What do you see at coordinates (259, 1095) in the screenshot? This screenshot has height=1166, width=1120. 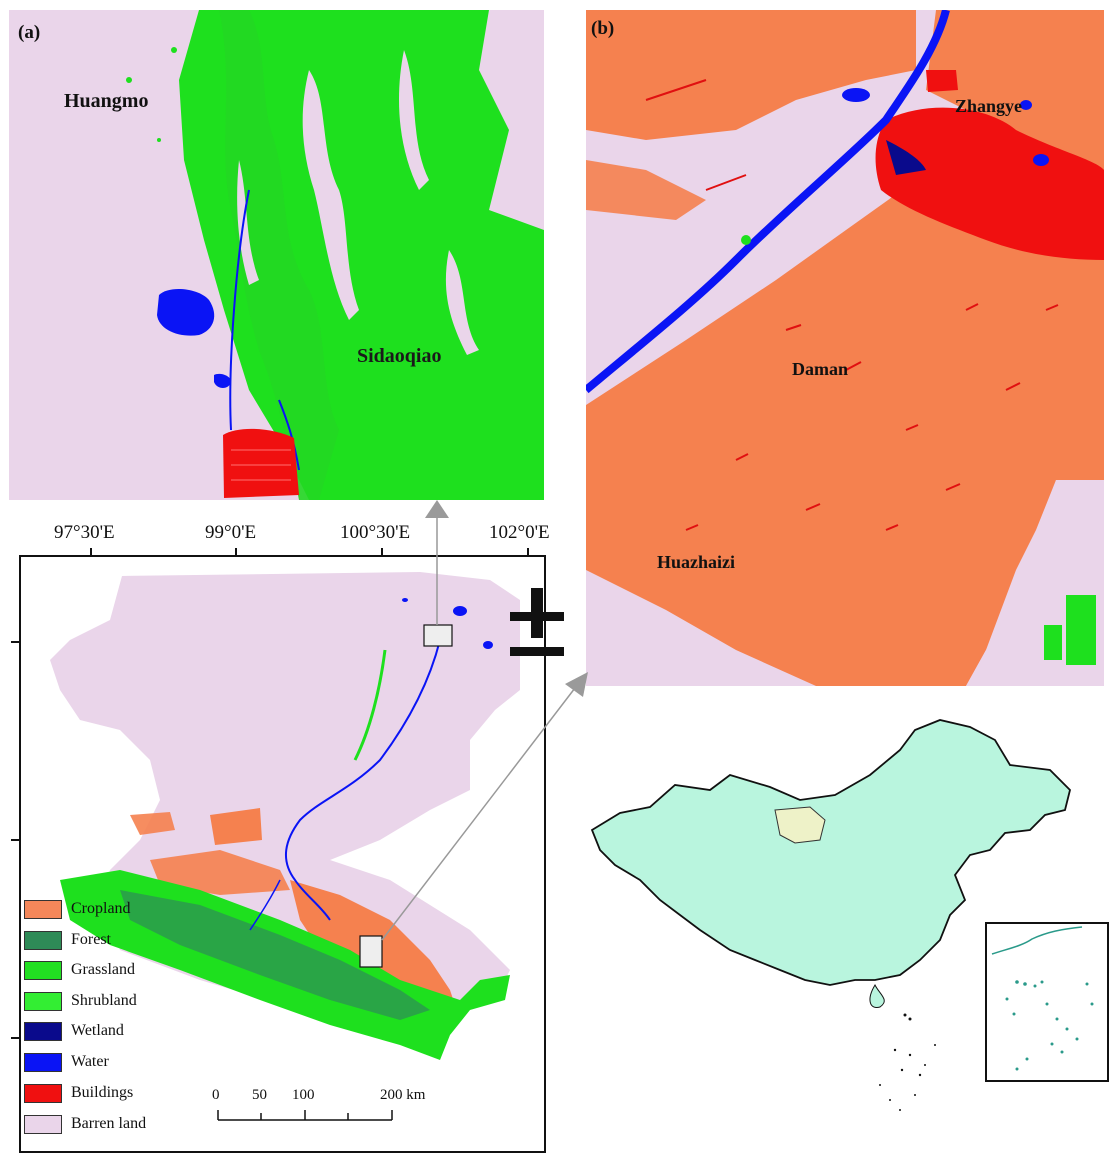 I see `scale-label-50: 50` at bounding box center [259, 1095].